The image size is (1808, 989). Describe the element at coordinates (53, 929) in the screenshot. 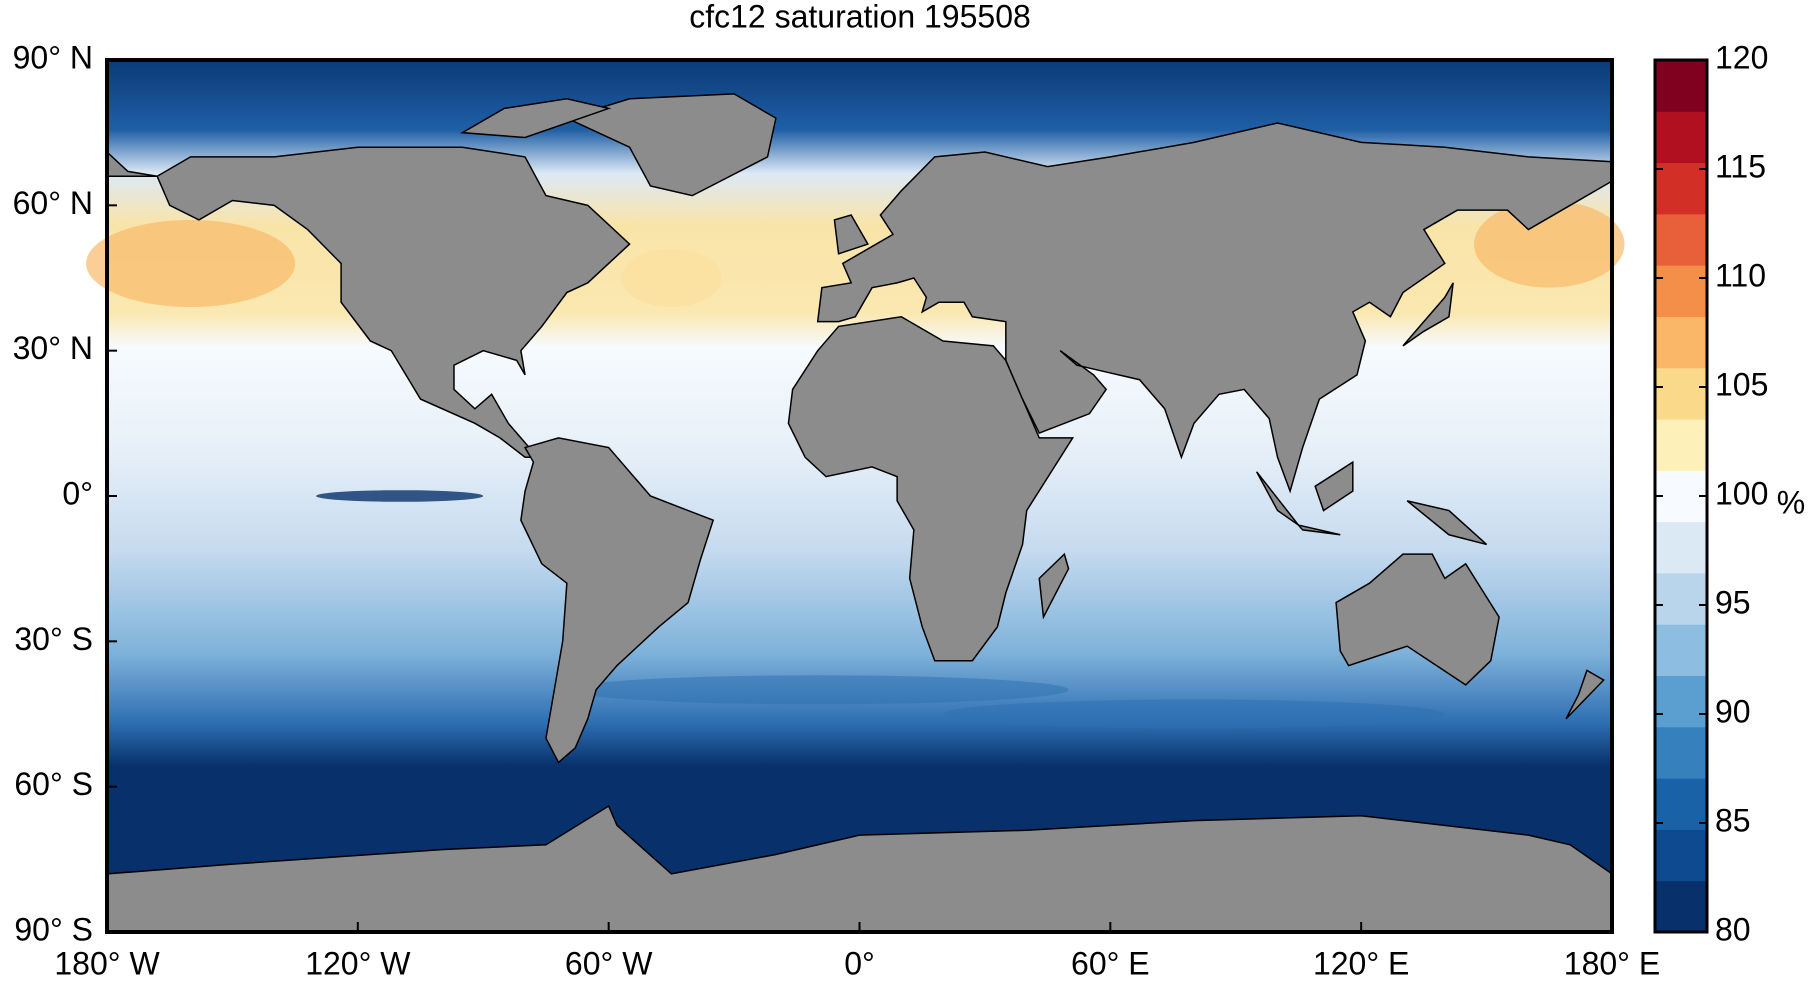

I see `lat-tick-label: 90° S` at that location.